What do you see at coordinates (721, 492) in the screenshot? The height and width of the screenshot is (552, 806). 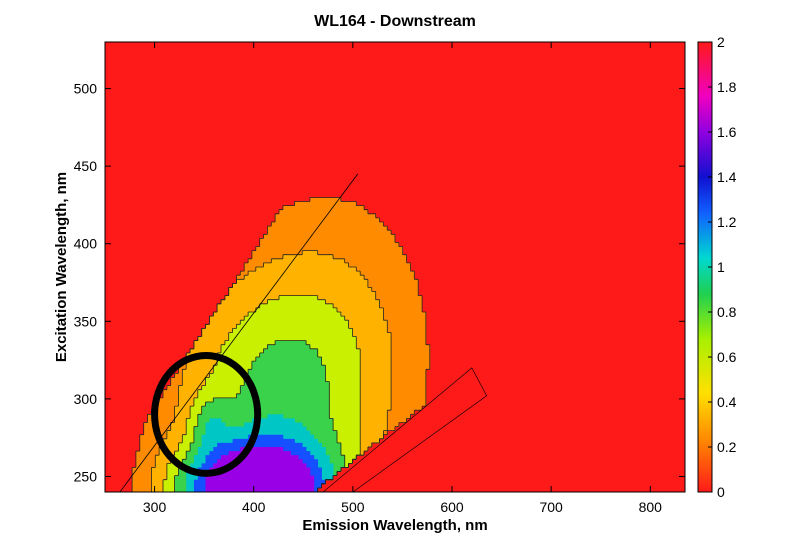 I see `colorbar-tick-label-0: 0` at bounding box center [721, 492].